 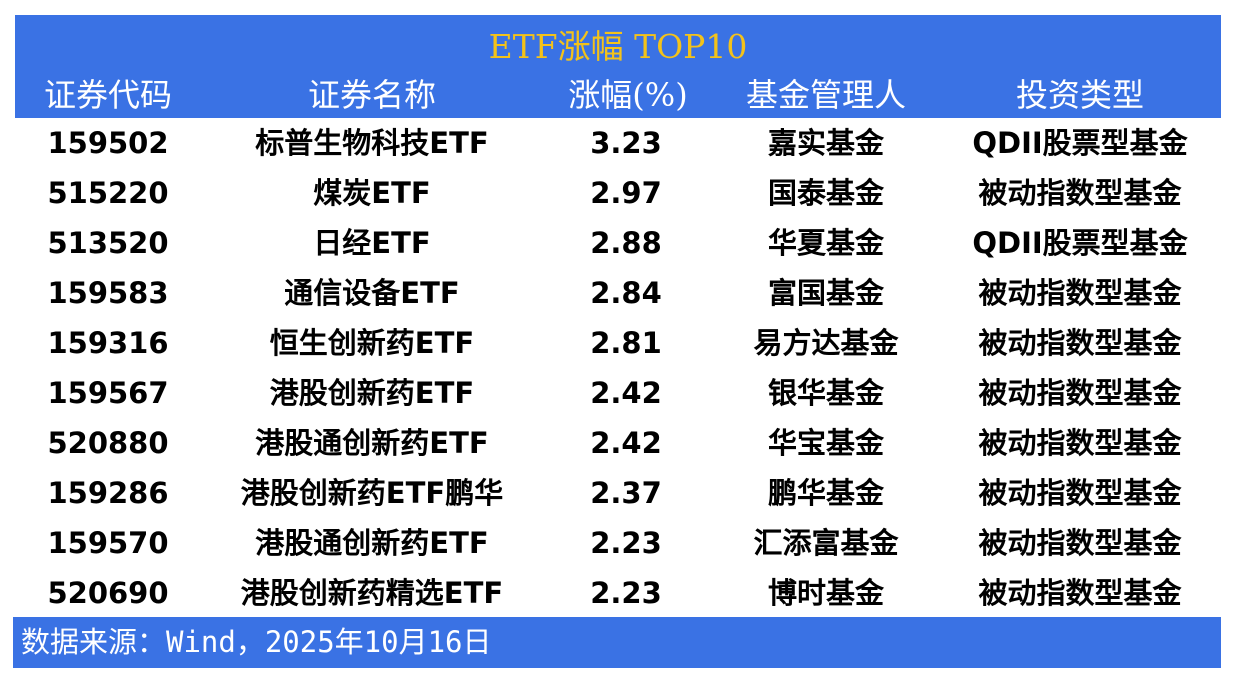 What do you see at coordinates (108, 393) in the screenshot?
I see `cell-code: 159567` at bounding box center [108, 393].